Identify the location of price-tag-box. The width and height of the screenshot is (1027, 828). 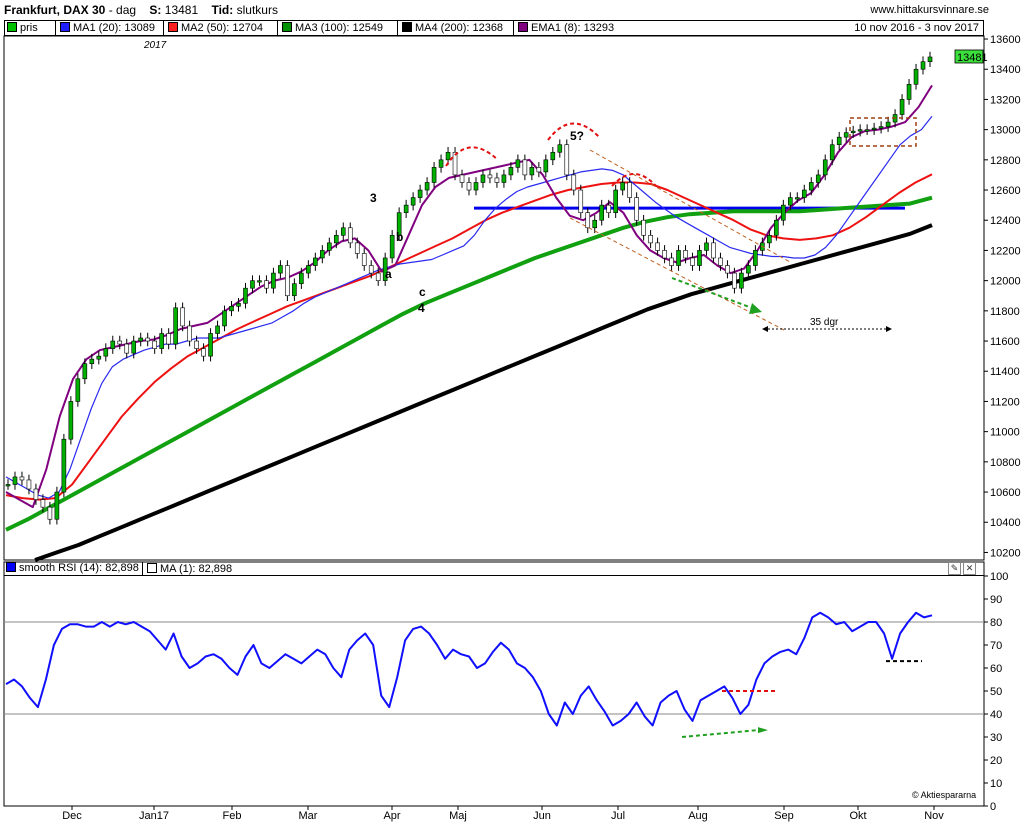
(969, 56).